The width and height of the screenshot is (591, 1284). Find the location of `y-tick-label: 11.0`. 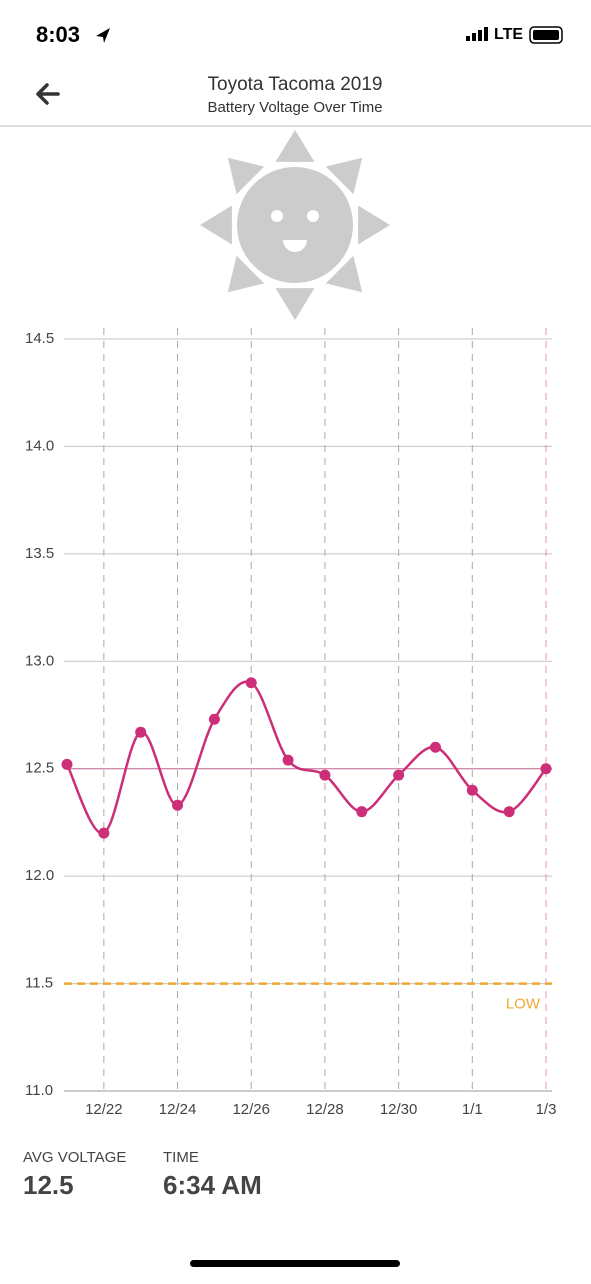

y-tick-label: 11.0 is located at coordinates (39, 1090).